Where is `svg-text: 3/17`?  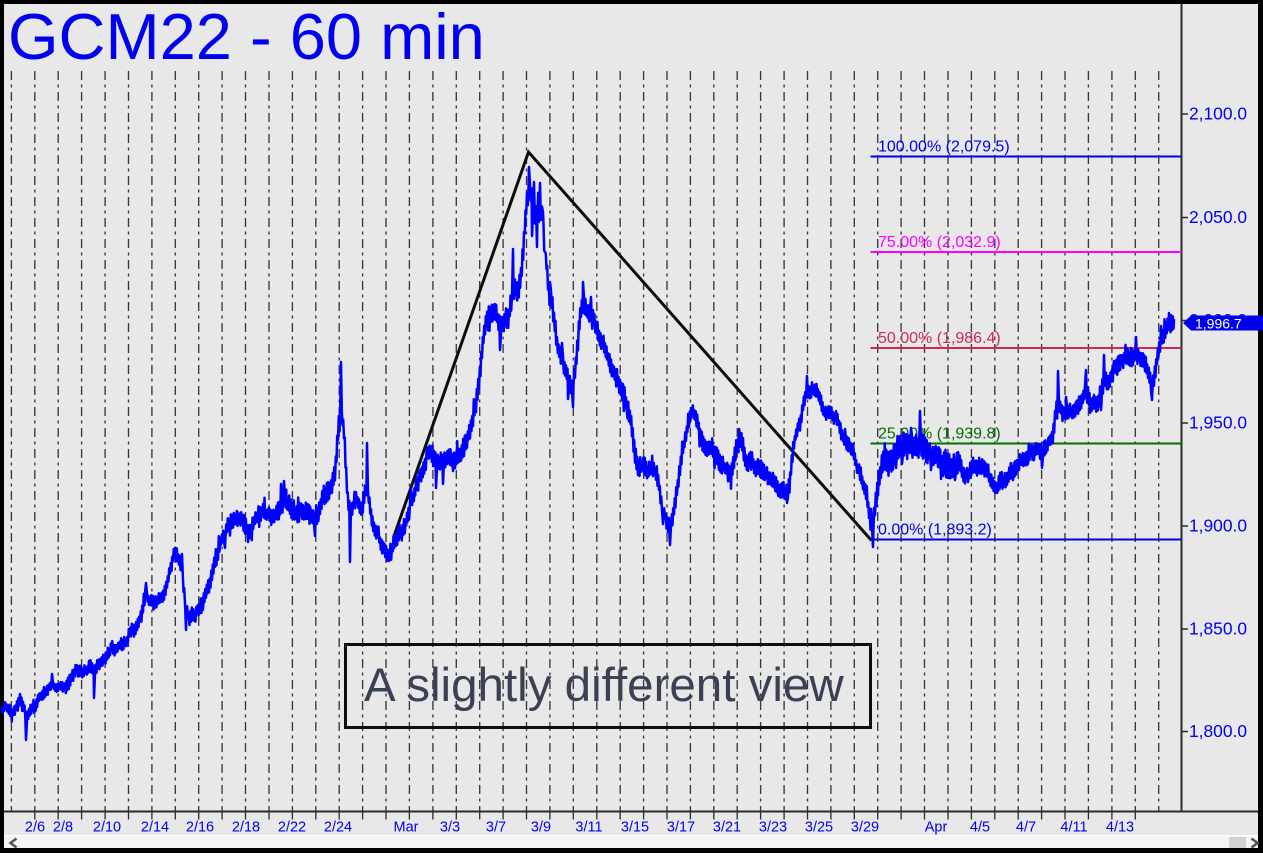 svg-text: 3/17 is located at coordinates (681, 828).